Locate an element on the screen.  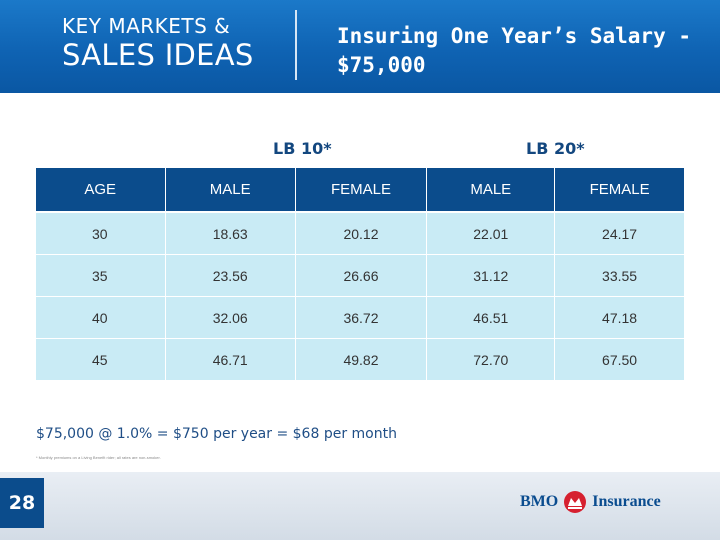
section-kicker-line1: KEY MARKETS & is located at coordinates (146, 26).